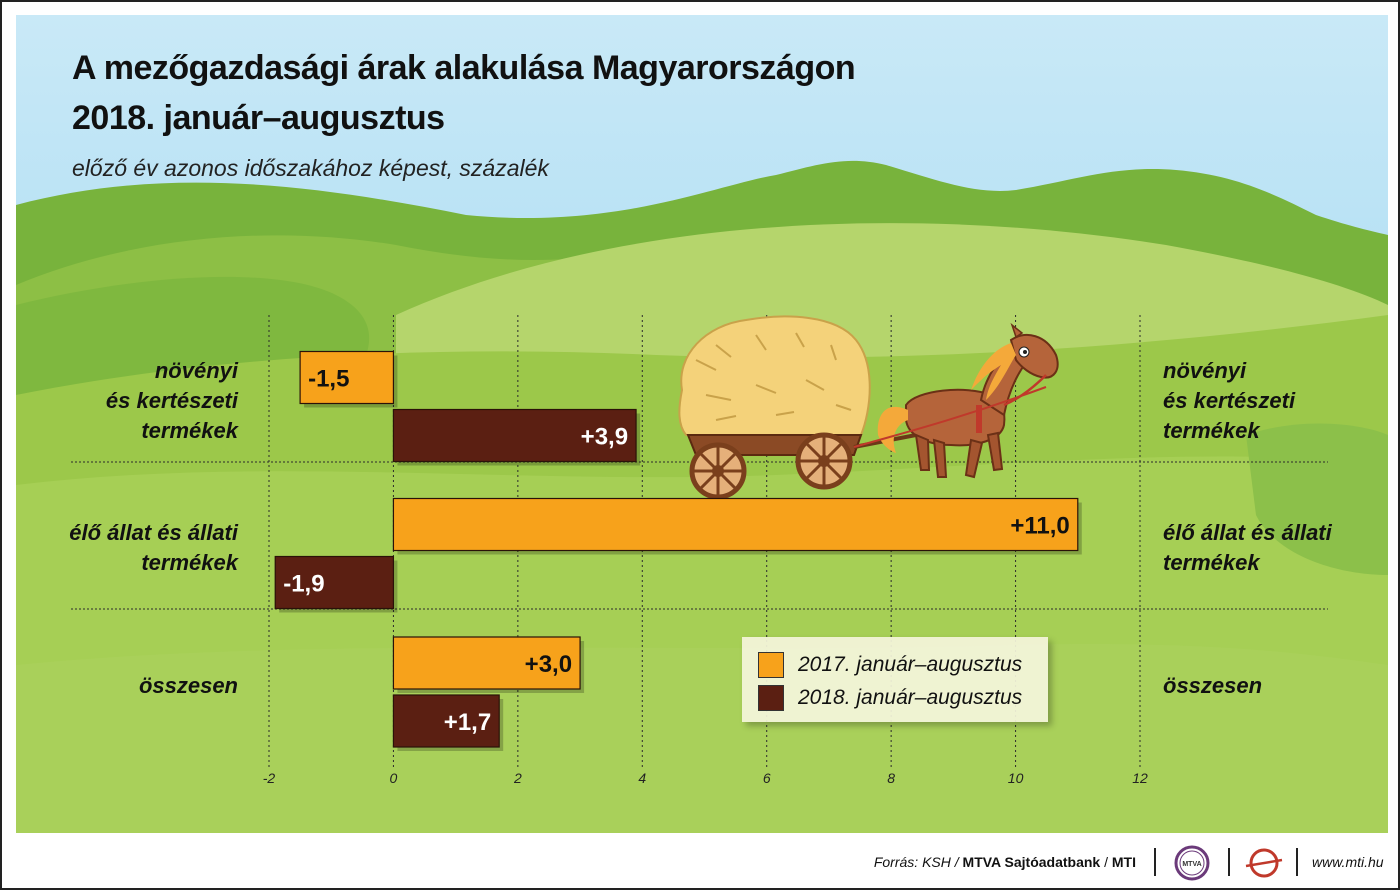 This screenshot has height=890, width=1400. What do you see at coordinates (328, 379) in the screenshot?
I see `bar-value-label: -1,5` at bounding box center [328, 379].